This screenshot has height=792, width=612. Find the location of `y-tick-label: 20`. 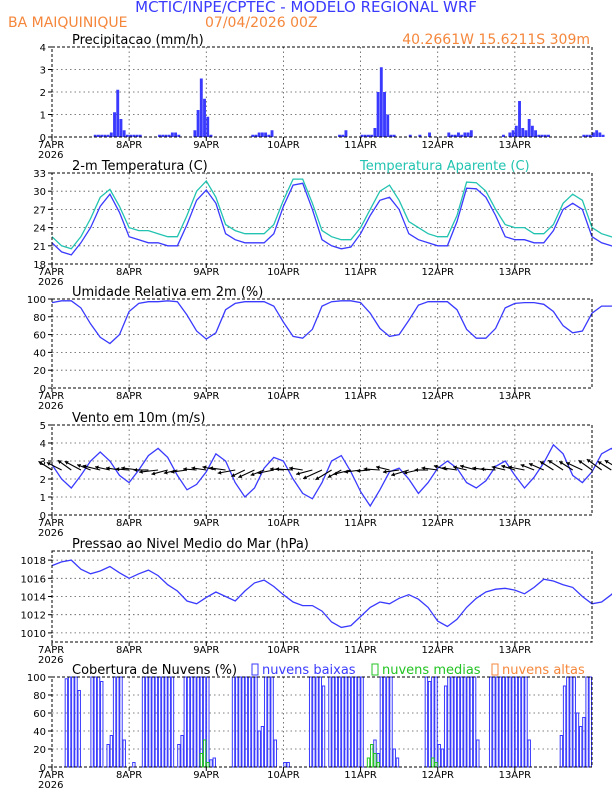

y-tick-label: 20 is located at coordinates (39, 371).